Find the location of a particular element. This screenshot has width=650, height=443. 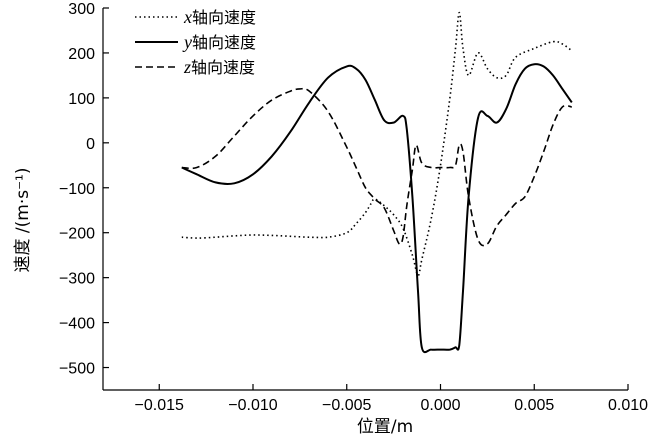

x-tick-label: −0.010 is located at coordinates (252, 405).